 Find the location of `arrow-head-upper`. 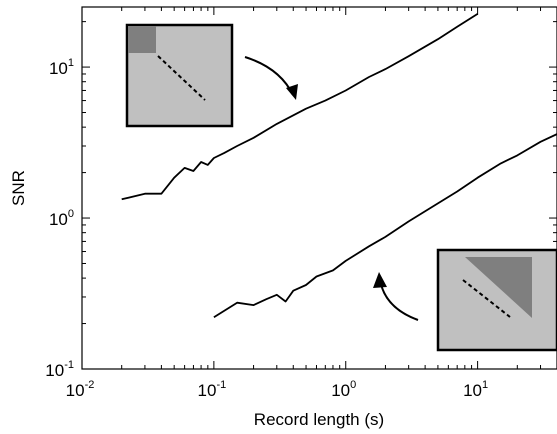

arrow-head-upper is located at coordinates (292, 92).